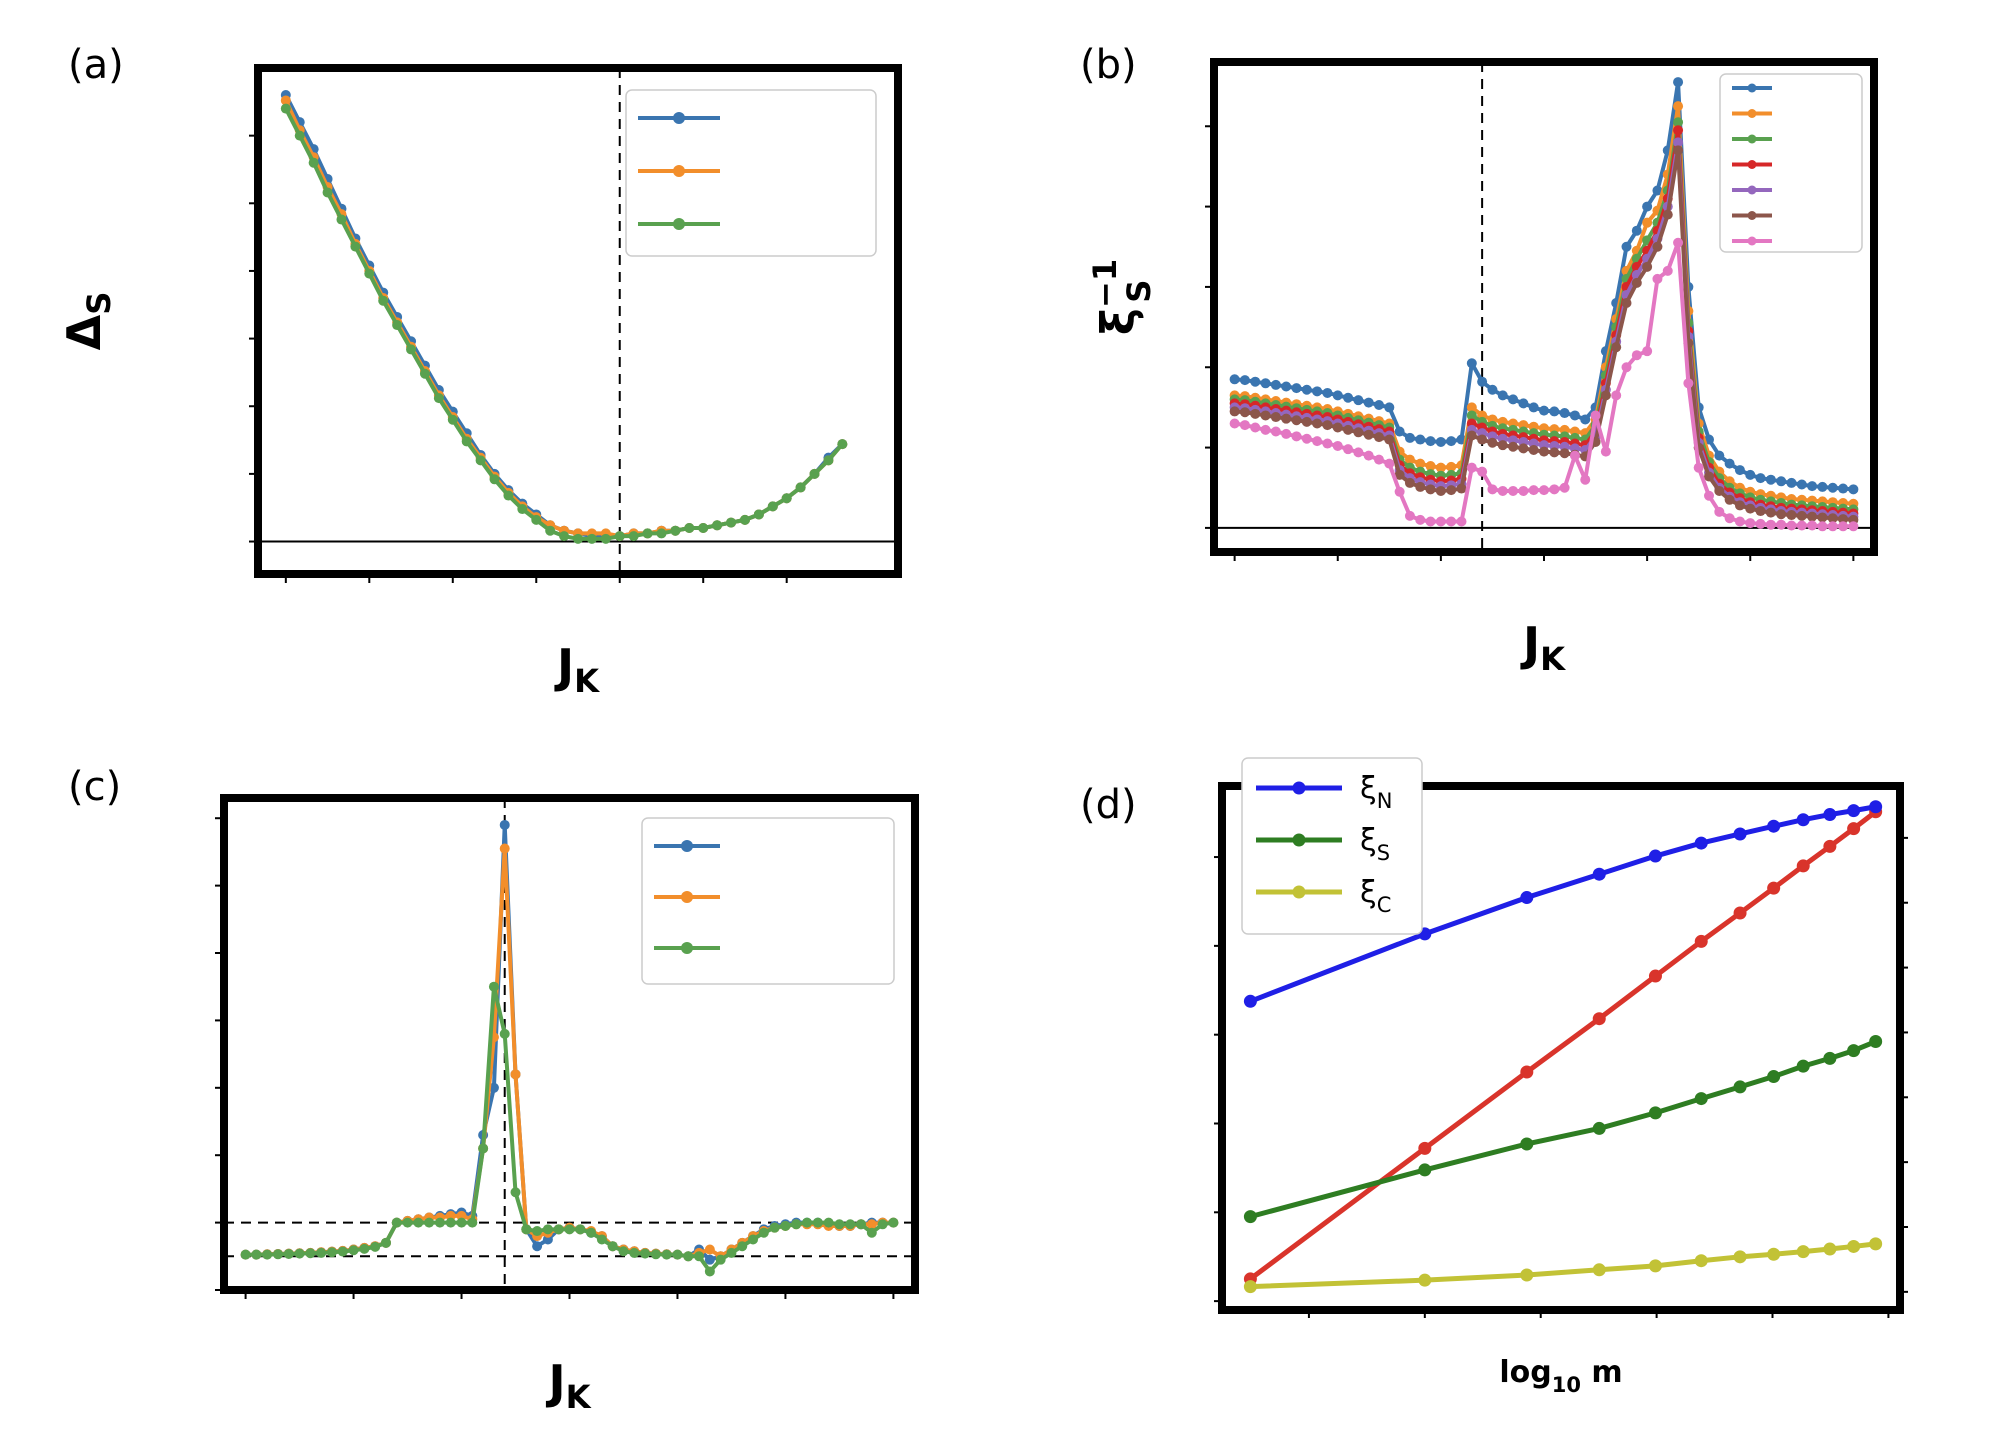  I want to click on legend-label: ξC, so click(1375, 896).